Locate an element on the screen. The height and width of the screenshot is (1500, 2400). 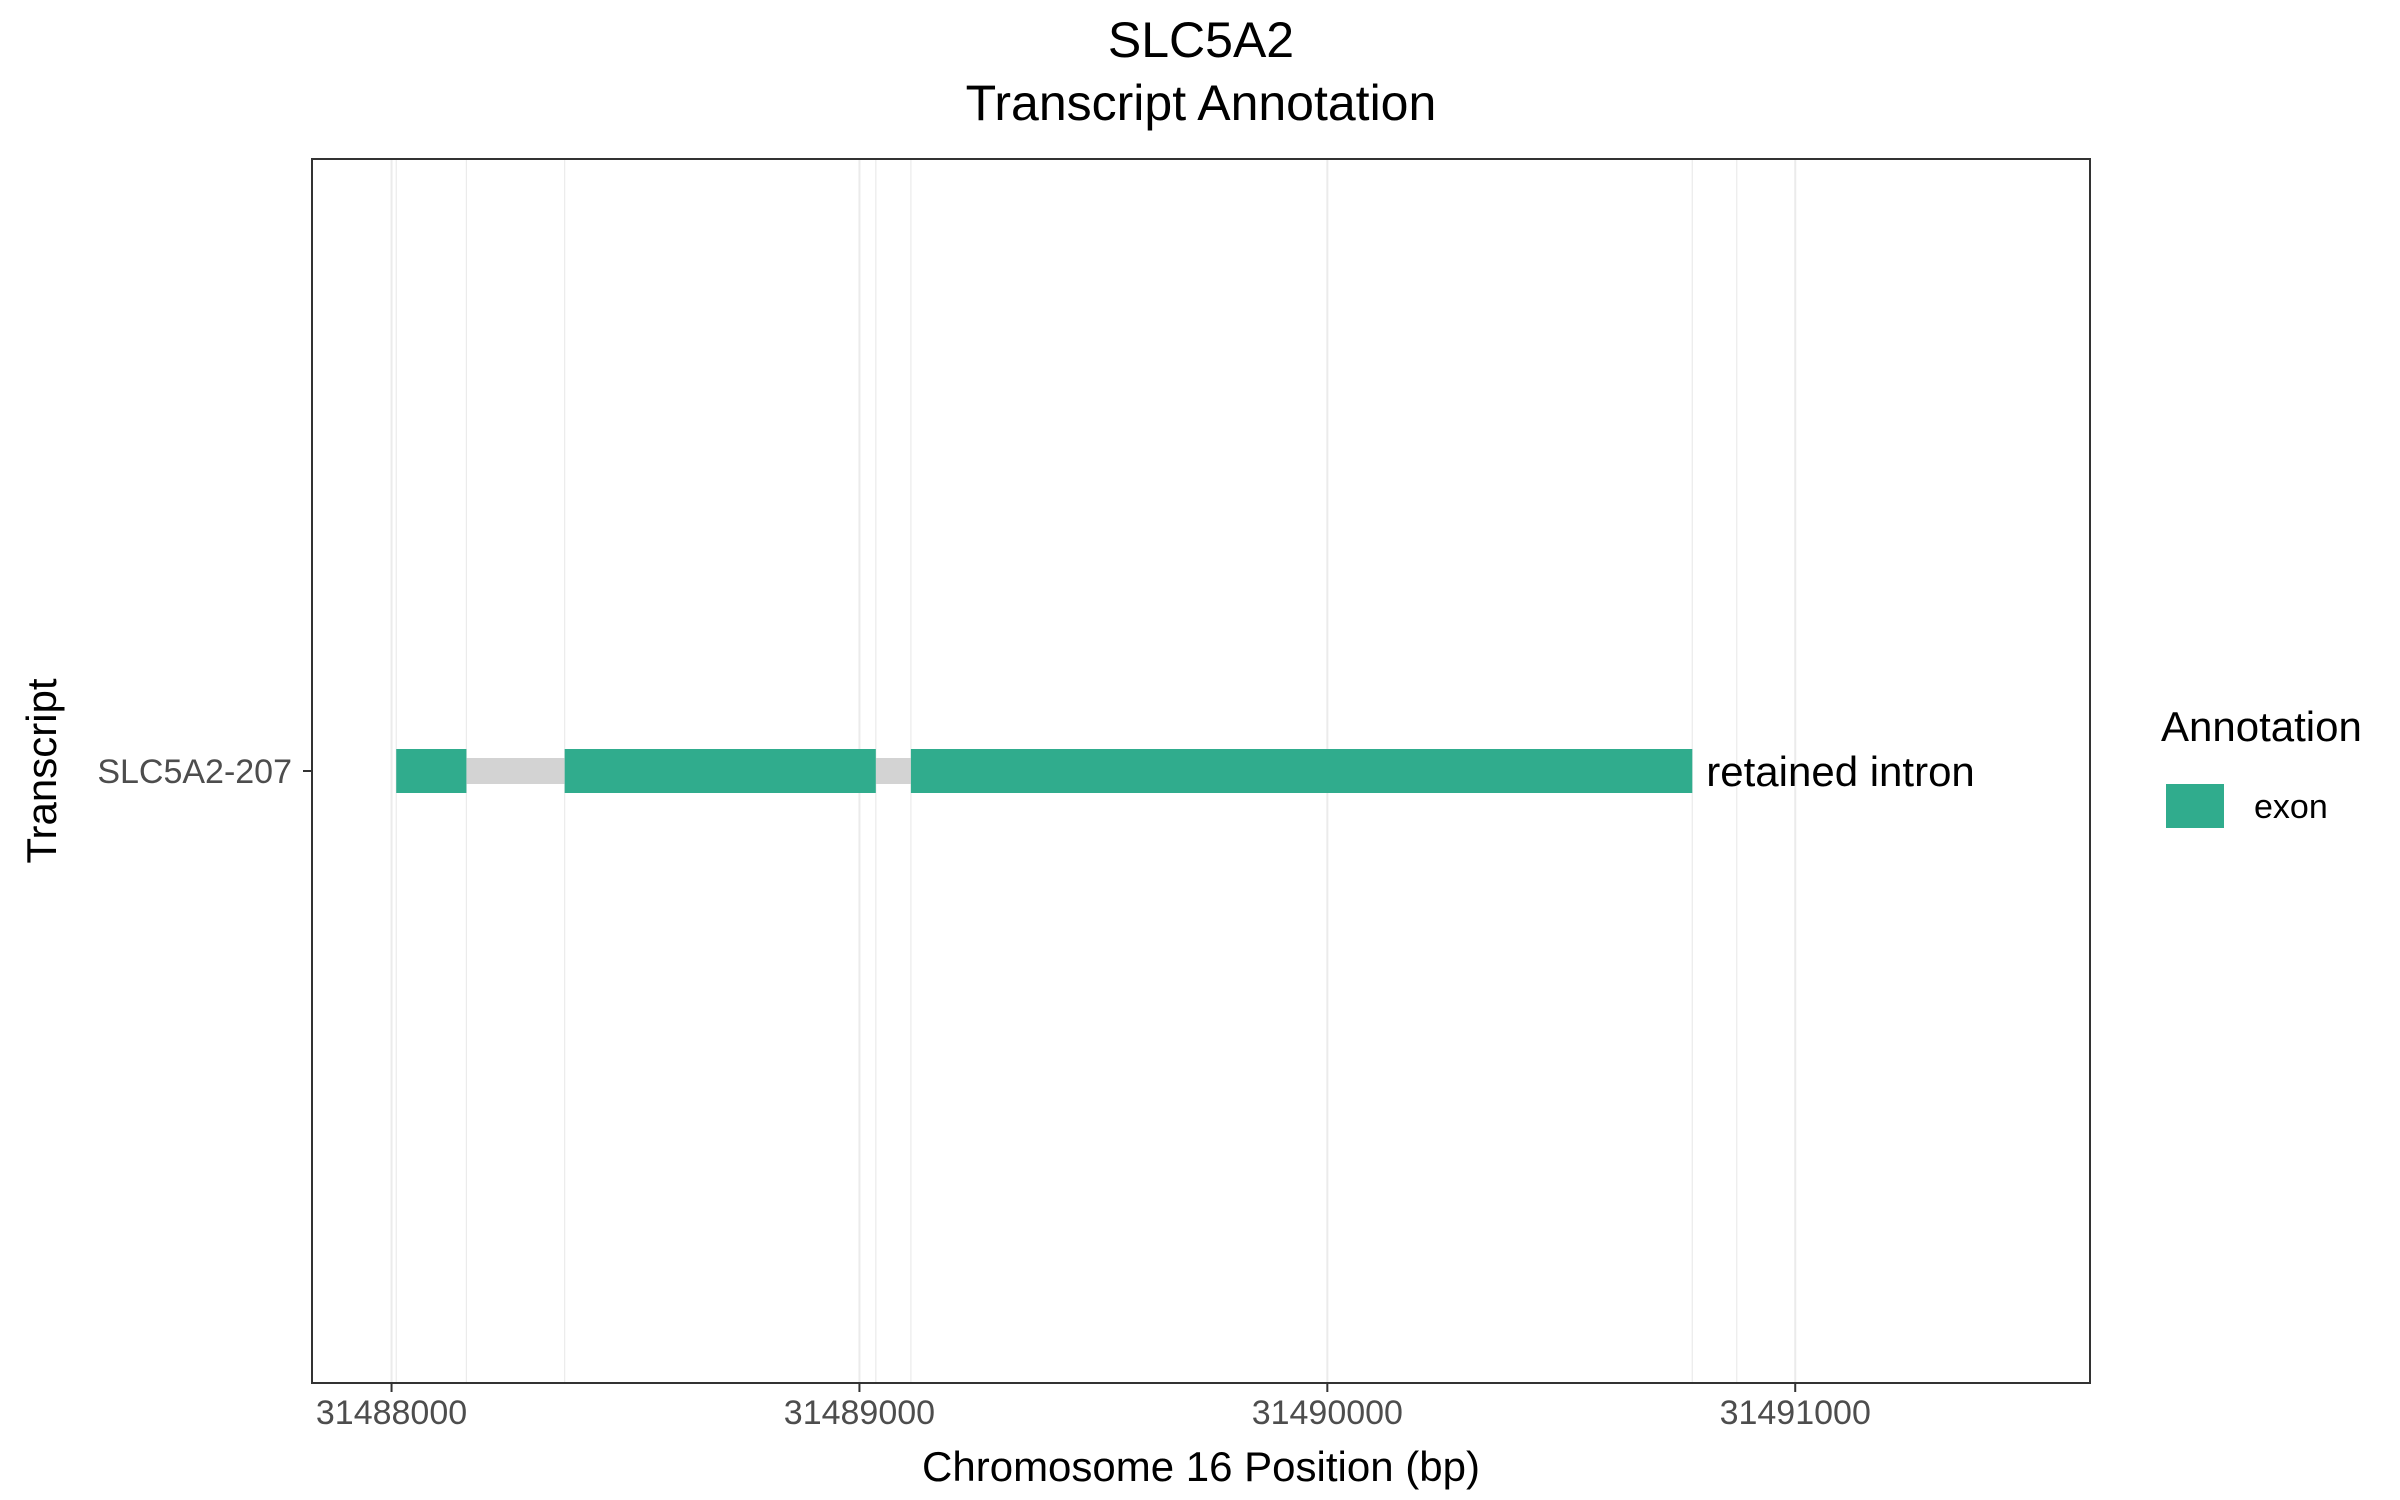
exon-layer is located at coordinates (1044, 771).